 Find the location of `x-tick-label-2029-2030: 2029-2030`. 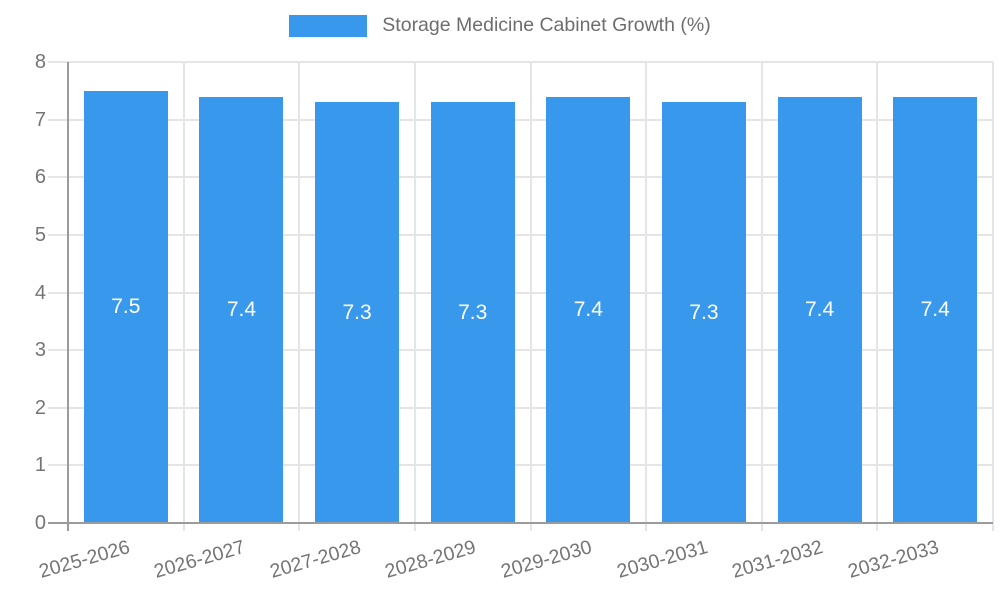

x-tick-label-2029-2030: 2029-2030 is located at coordinates (546, 559).